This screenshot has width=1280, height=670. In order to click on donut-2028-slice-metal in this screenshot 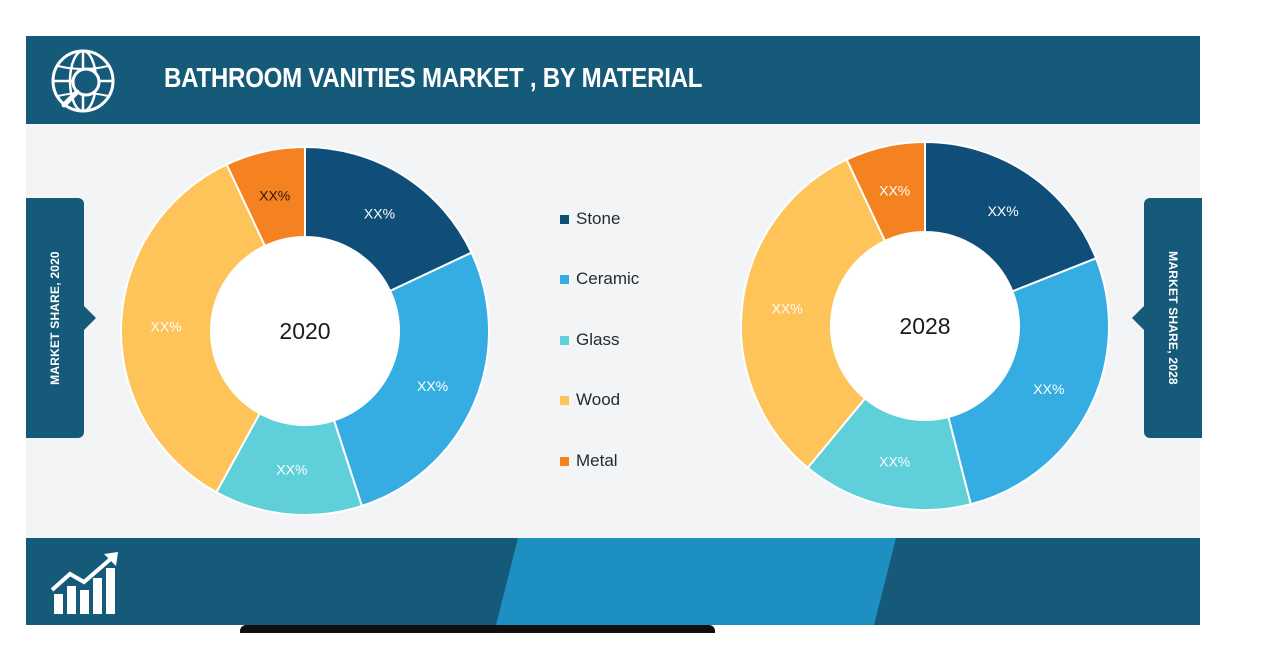, I will do `click(885, 191)`.